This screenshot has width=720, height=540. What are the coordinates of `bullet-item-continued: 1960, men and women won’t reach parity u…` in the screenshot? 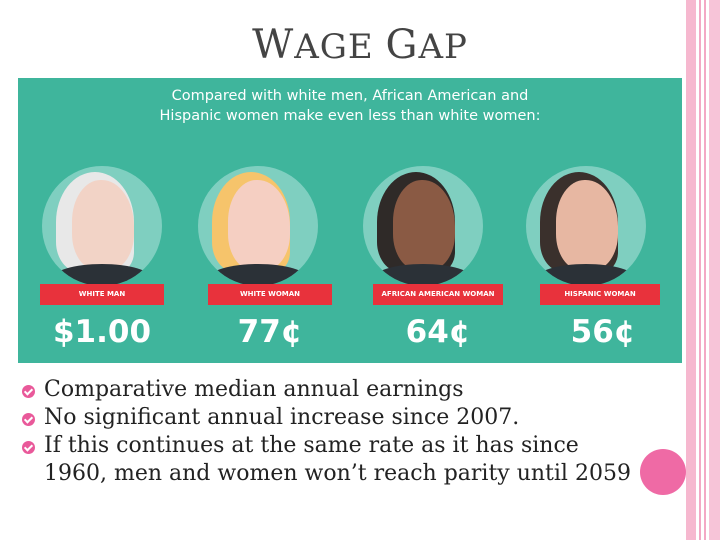 It's located at (337, 473).